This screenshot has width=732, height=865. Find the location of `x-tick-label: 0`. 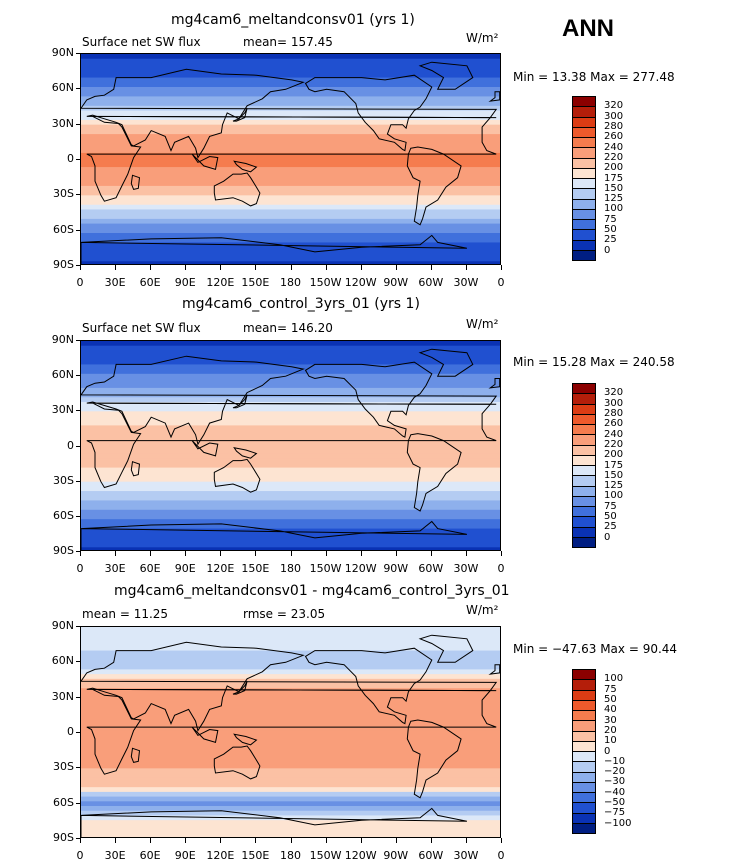

x-tick-label: 0 is located at coordinates (80, 568).